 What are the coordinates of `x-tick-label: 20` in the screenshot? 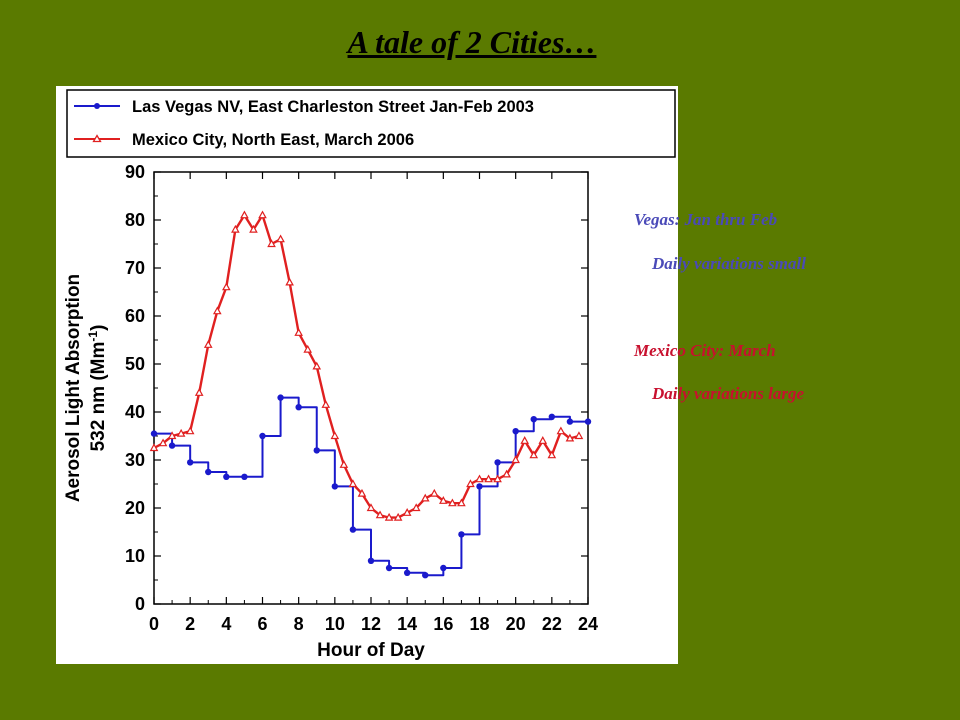 It's located at (516, 624).